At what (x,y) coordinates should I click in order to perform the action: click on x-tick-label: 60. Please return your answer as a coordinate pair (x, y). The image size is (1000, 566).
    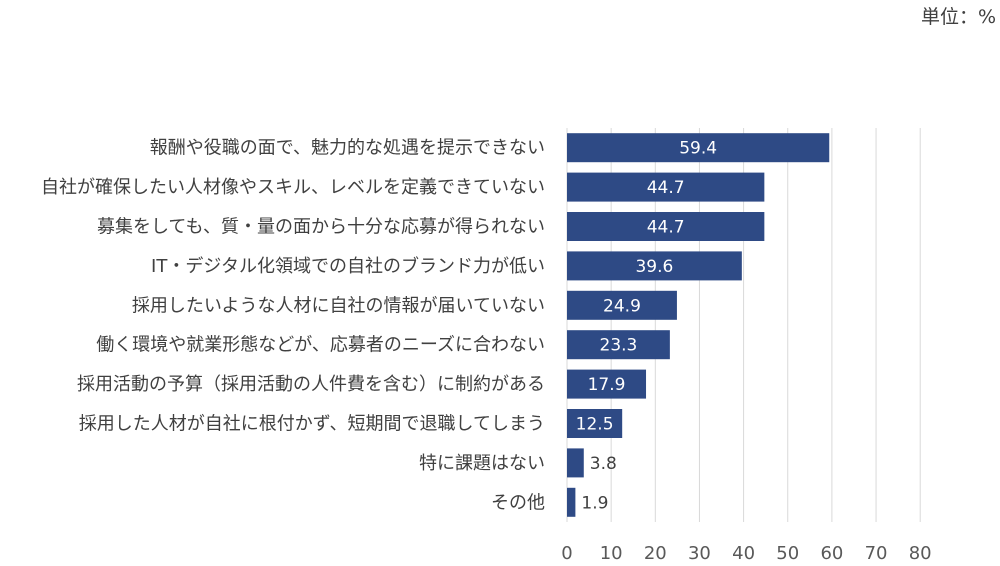
    Looking at the image, I should click on (831, 553).